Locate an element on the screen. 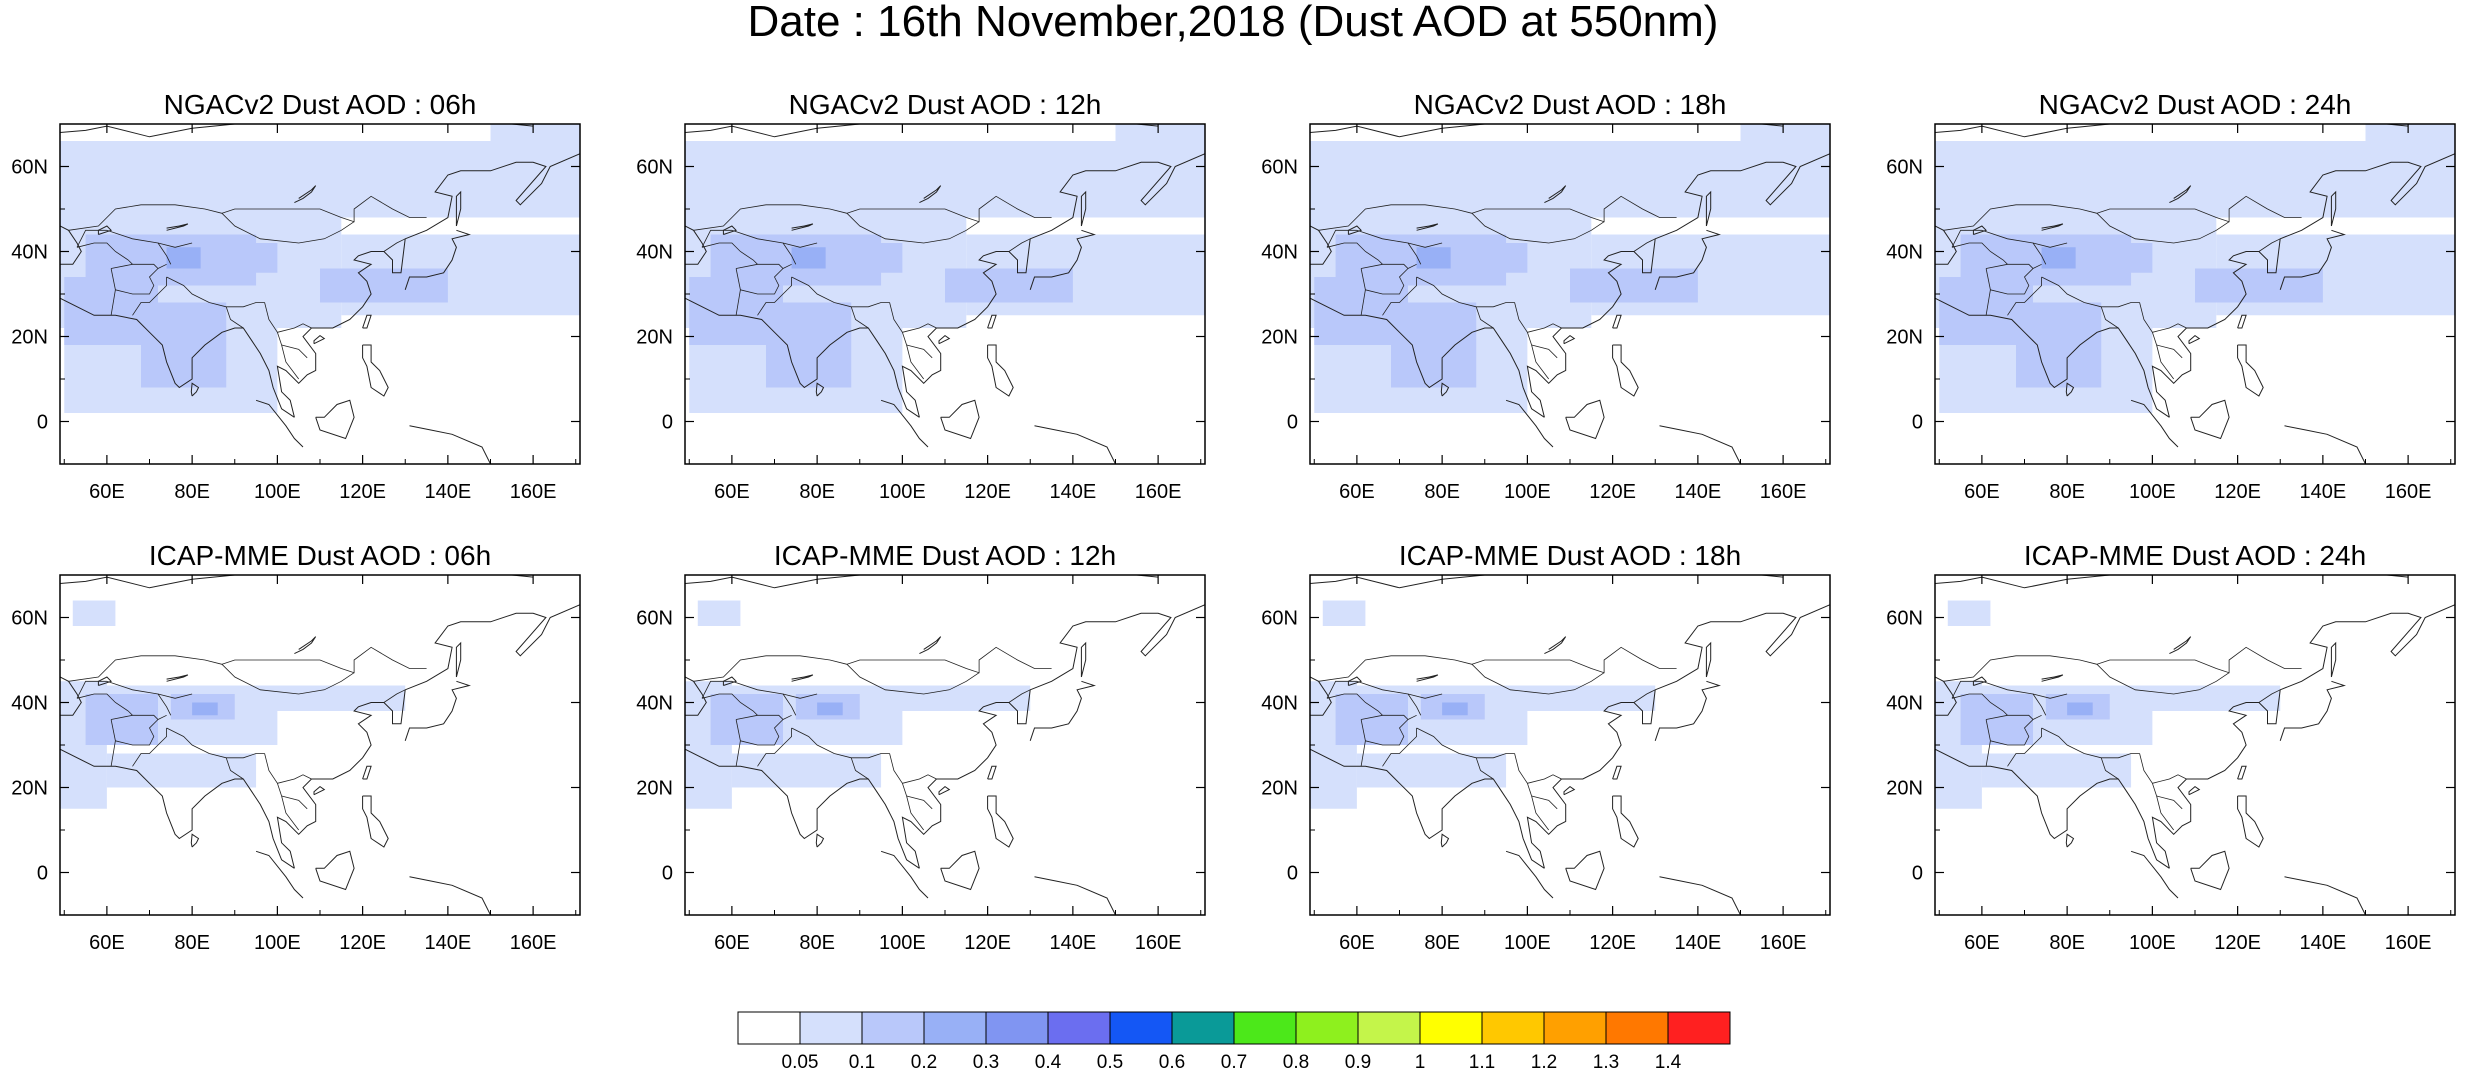 This screenshot has width=2466, height=1071. coastlines is located at coordinates (1570, 745).